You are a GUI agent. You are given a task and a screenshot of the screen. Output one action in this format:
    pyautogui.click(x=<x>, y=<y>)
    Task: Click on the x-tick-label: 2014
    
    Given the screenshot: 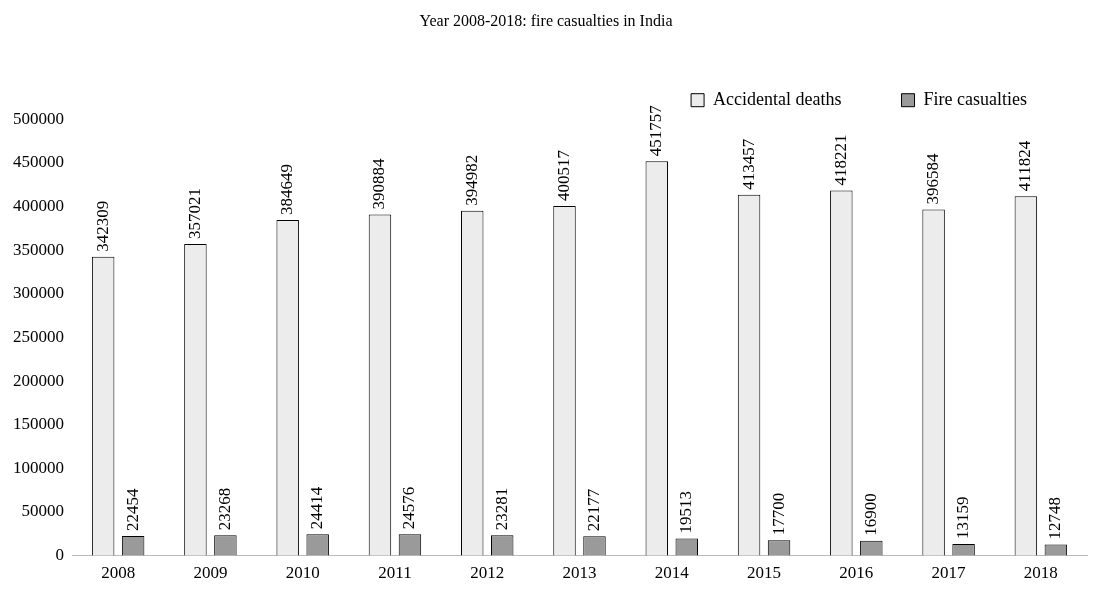 What is the action you would take?
    pyautogui.click(x=672, y=573)
    